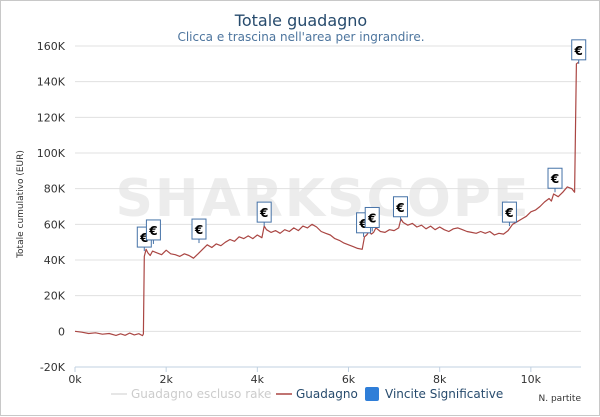  What do you see at coordinates (440, 379) in the screenshot?
I see `x-tick-label: 8k` at bounding box center [440, 379].